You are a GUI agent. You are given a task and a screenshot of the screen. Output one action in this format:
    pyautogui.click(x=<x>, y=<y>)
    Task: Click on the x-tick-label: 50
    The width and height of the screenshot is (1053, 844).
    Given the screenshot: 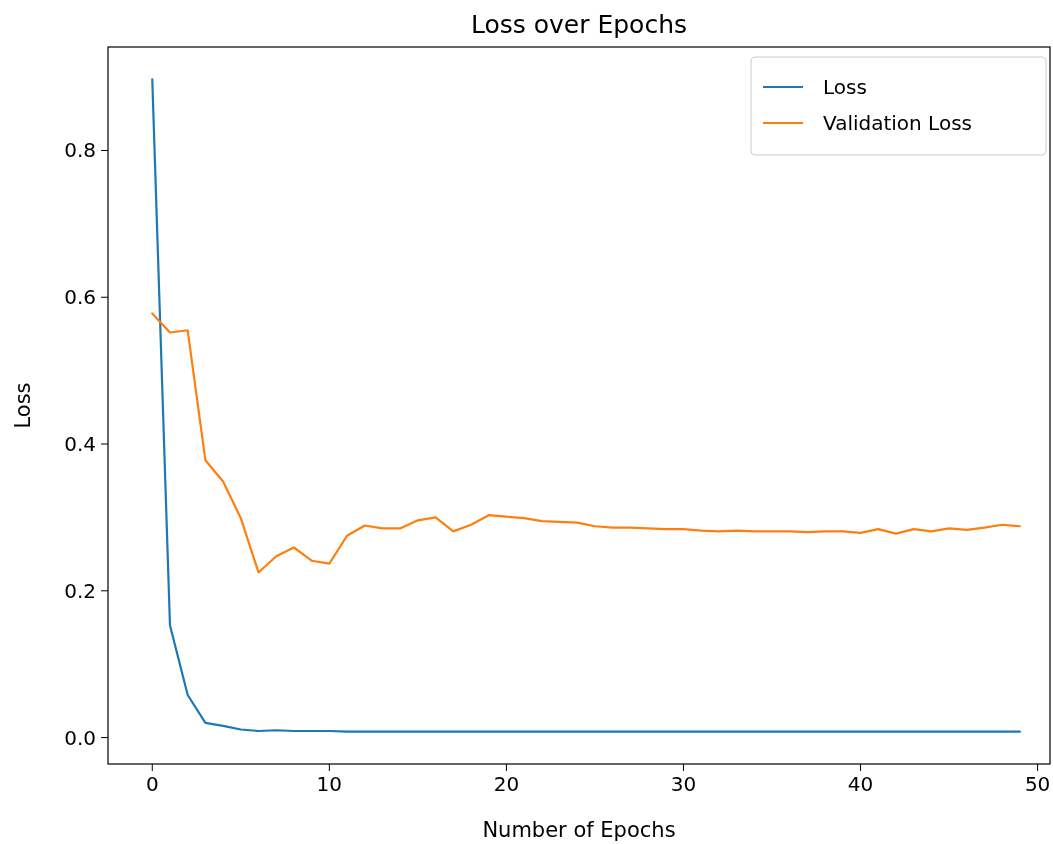 What is the action you would take?
    pyautogui.click(x=1037, y=784)
    